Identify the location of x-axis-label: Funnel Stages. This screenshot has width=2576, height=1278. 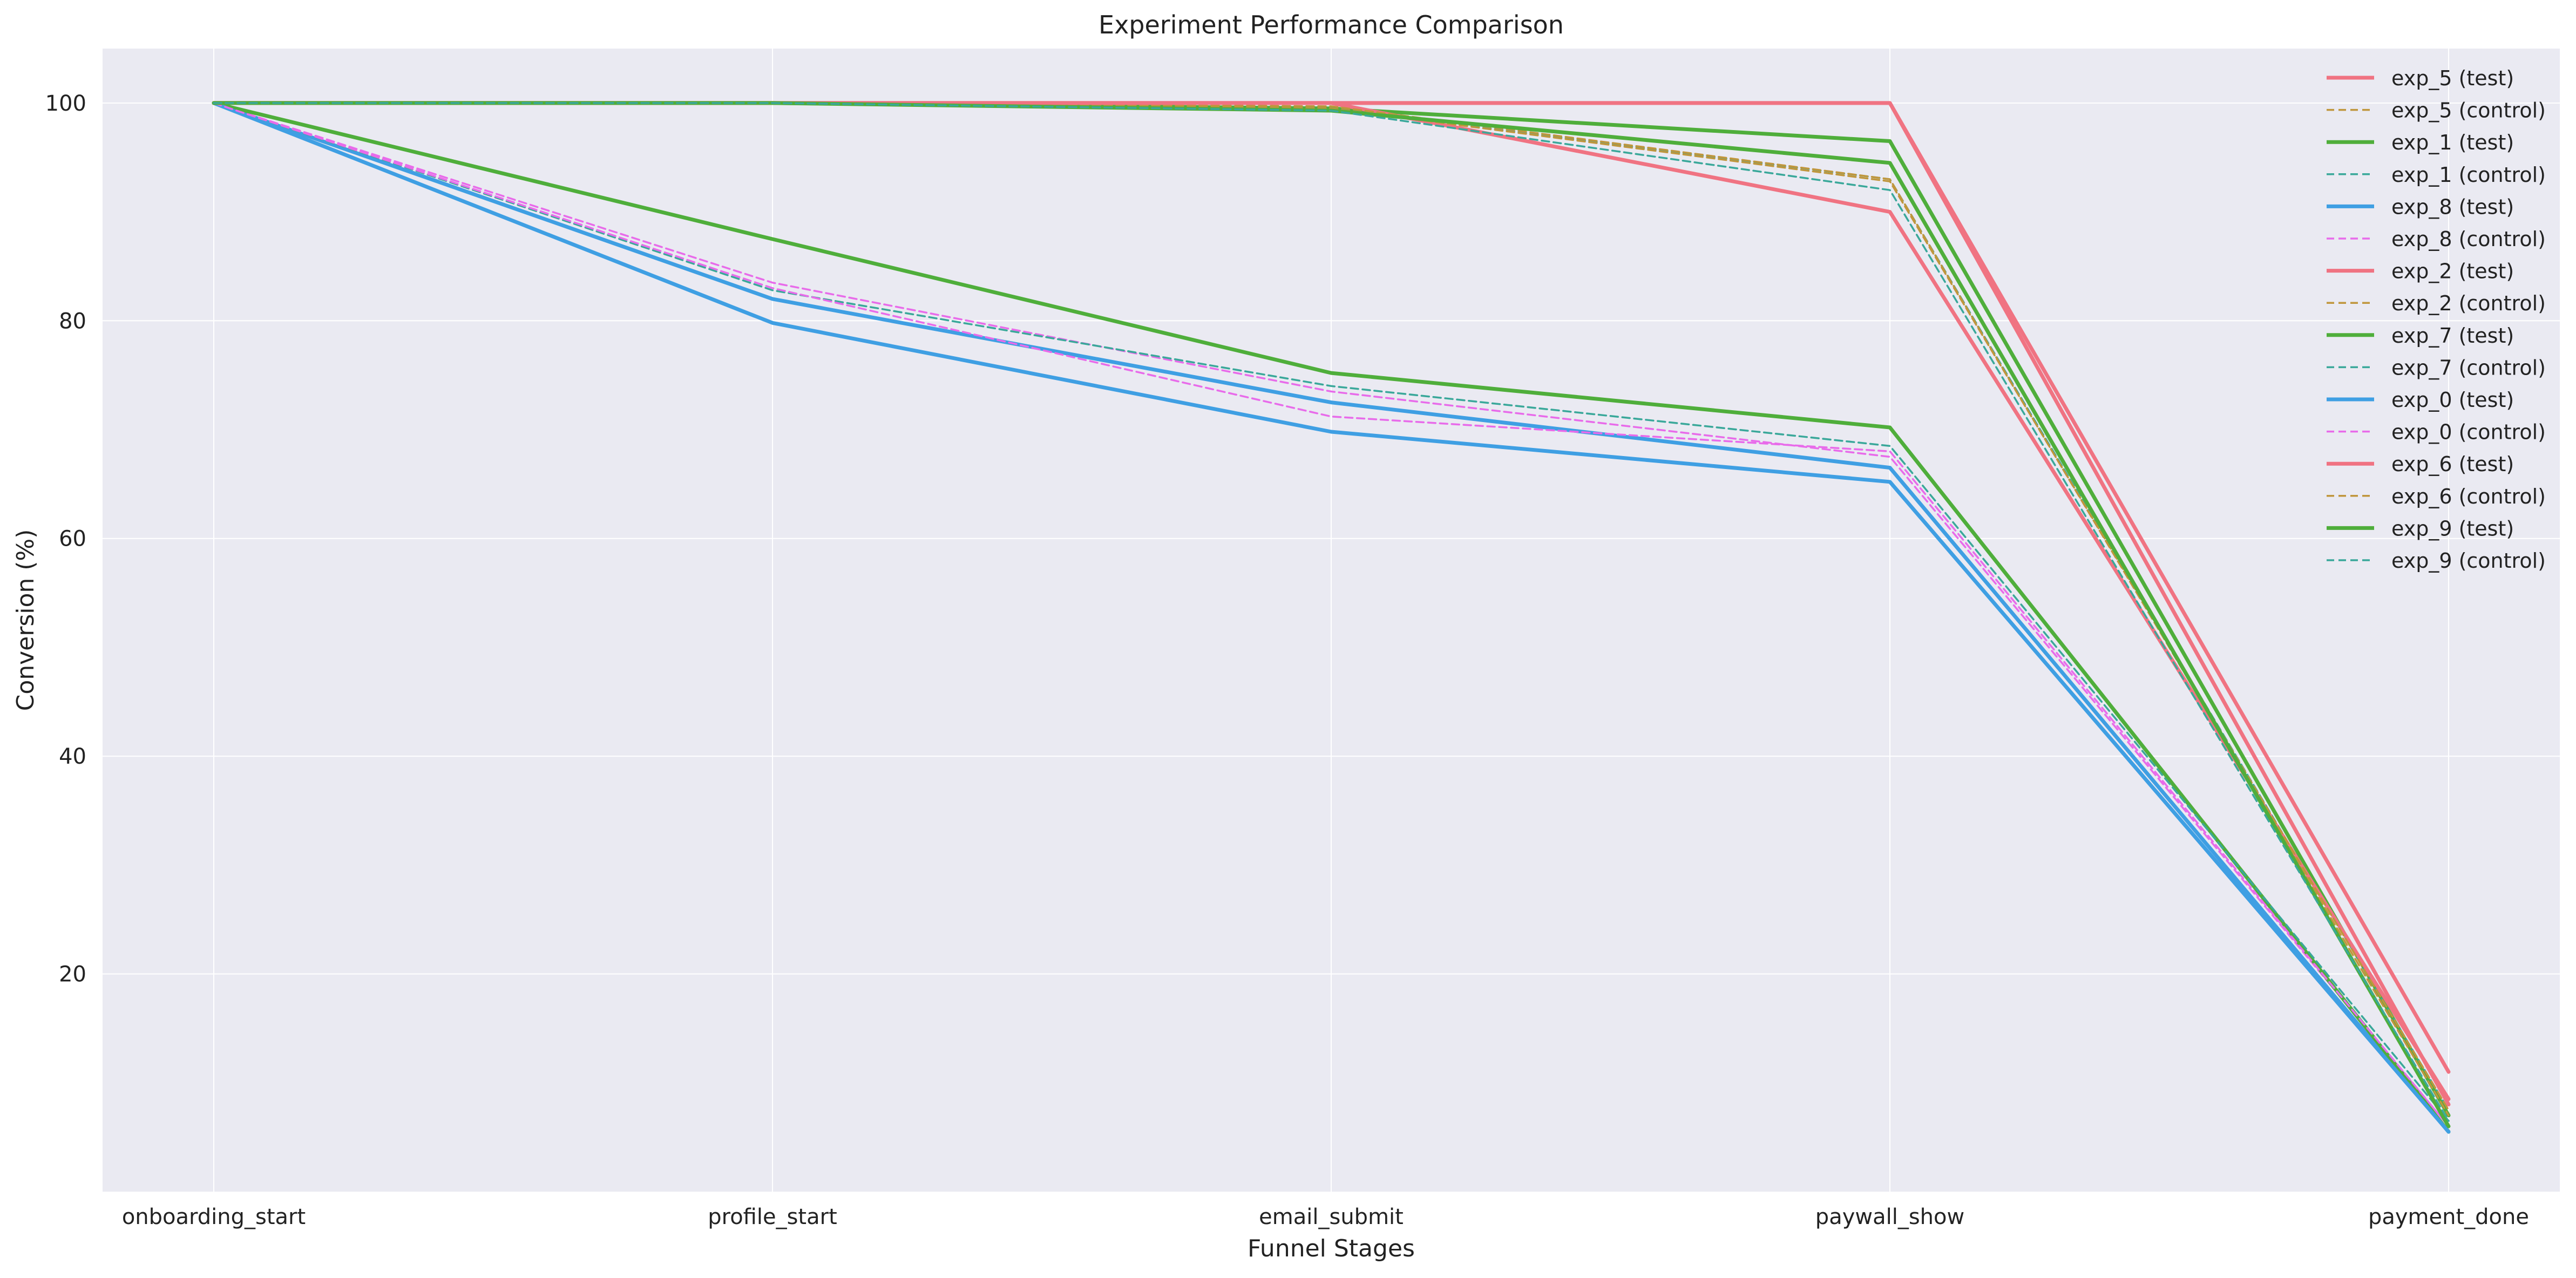
(1331, 1249).